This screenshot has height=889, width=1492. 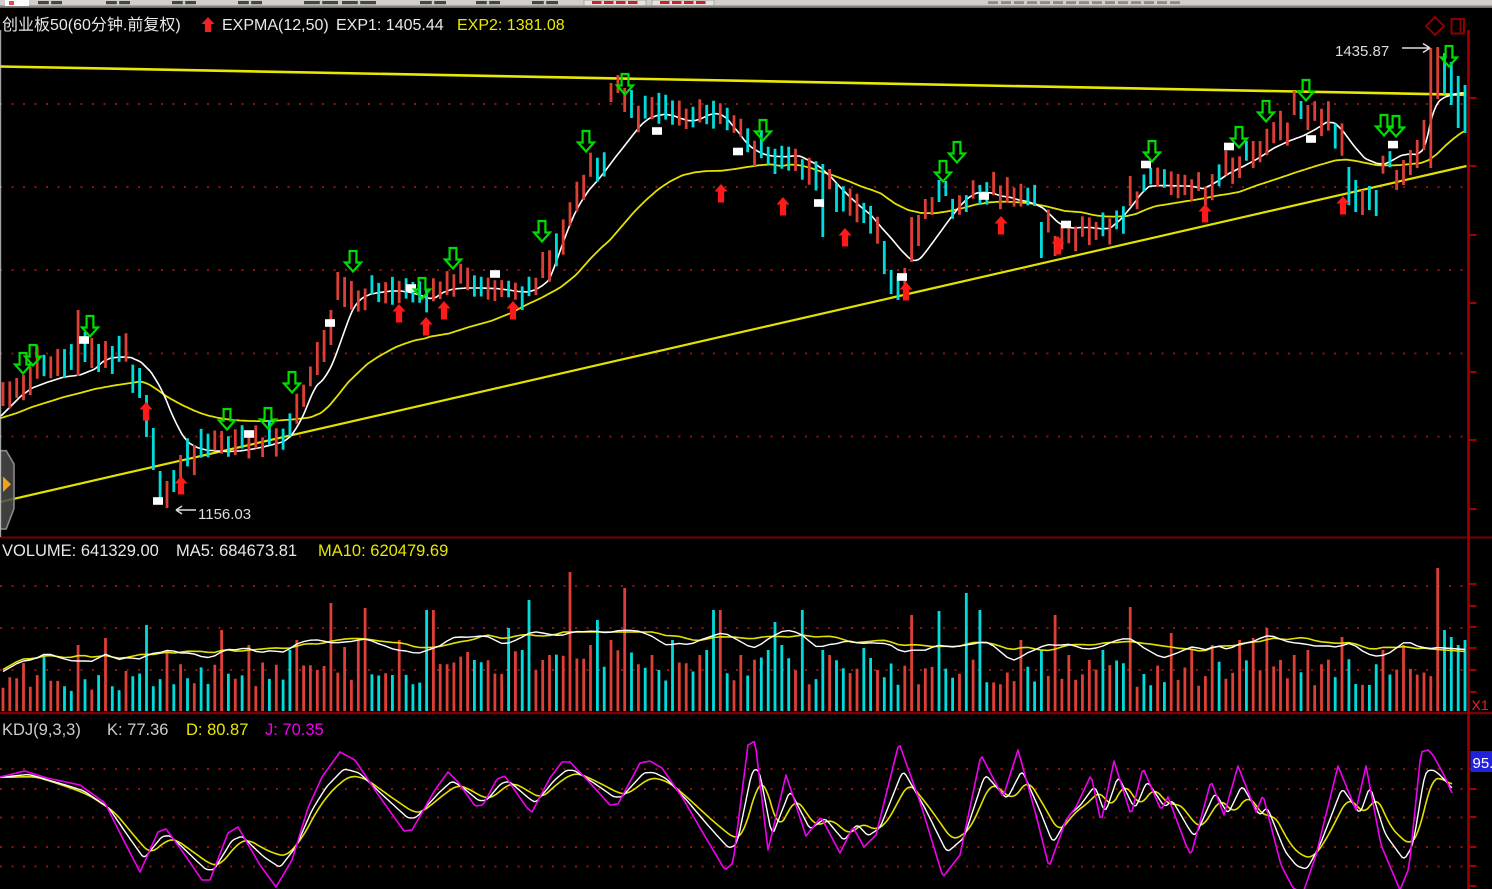 What do you see at coordinates (137, 730) in the screenshot?
I see `svg-text: K: 77.36` at bounding box center [137, 730].